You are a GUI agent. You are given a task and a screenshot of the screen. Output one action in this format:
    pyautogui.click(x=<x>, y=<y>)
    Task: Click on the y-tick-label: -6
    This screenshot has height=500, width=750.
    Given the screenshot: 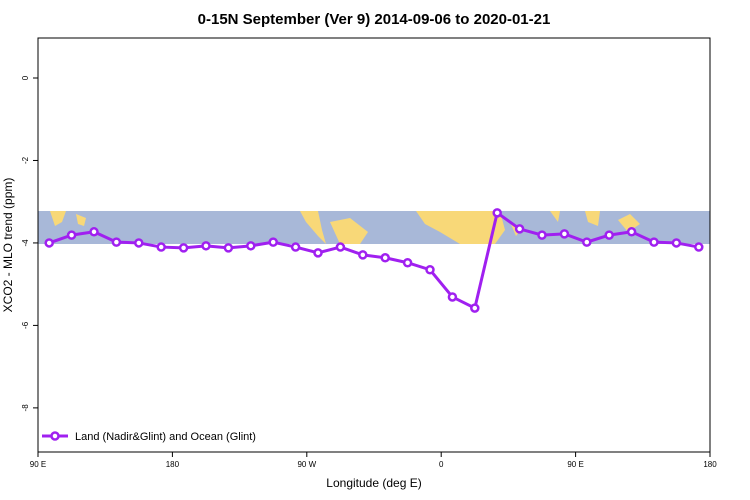 What is the action you would take?
    pyautogui.click(x=25, y=325)
    